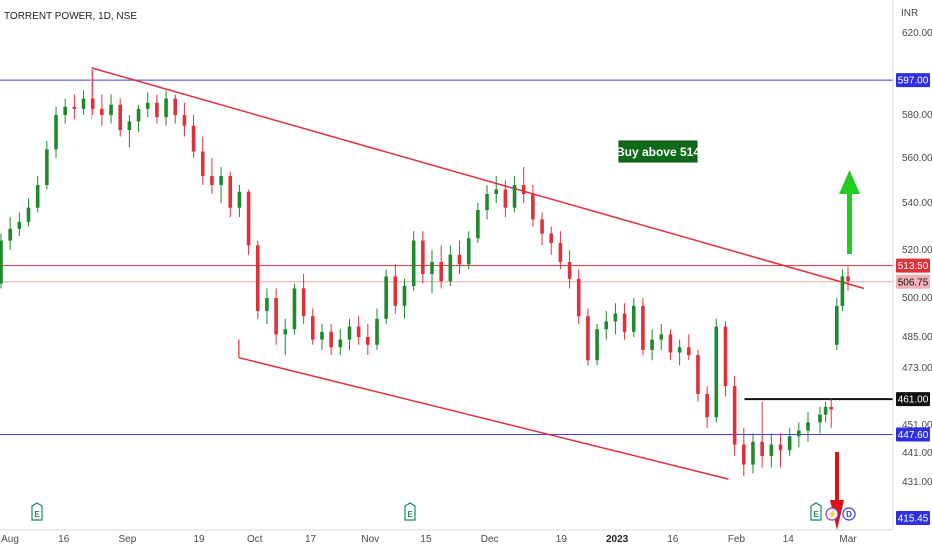 This screenshot has width=932, height=550. I want to click on time-axis: Aug 16 Sep 19 Oct 17 Nov 15 Dec 19 2023 16 Feb 14 Mar, so click(429, 539).